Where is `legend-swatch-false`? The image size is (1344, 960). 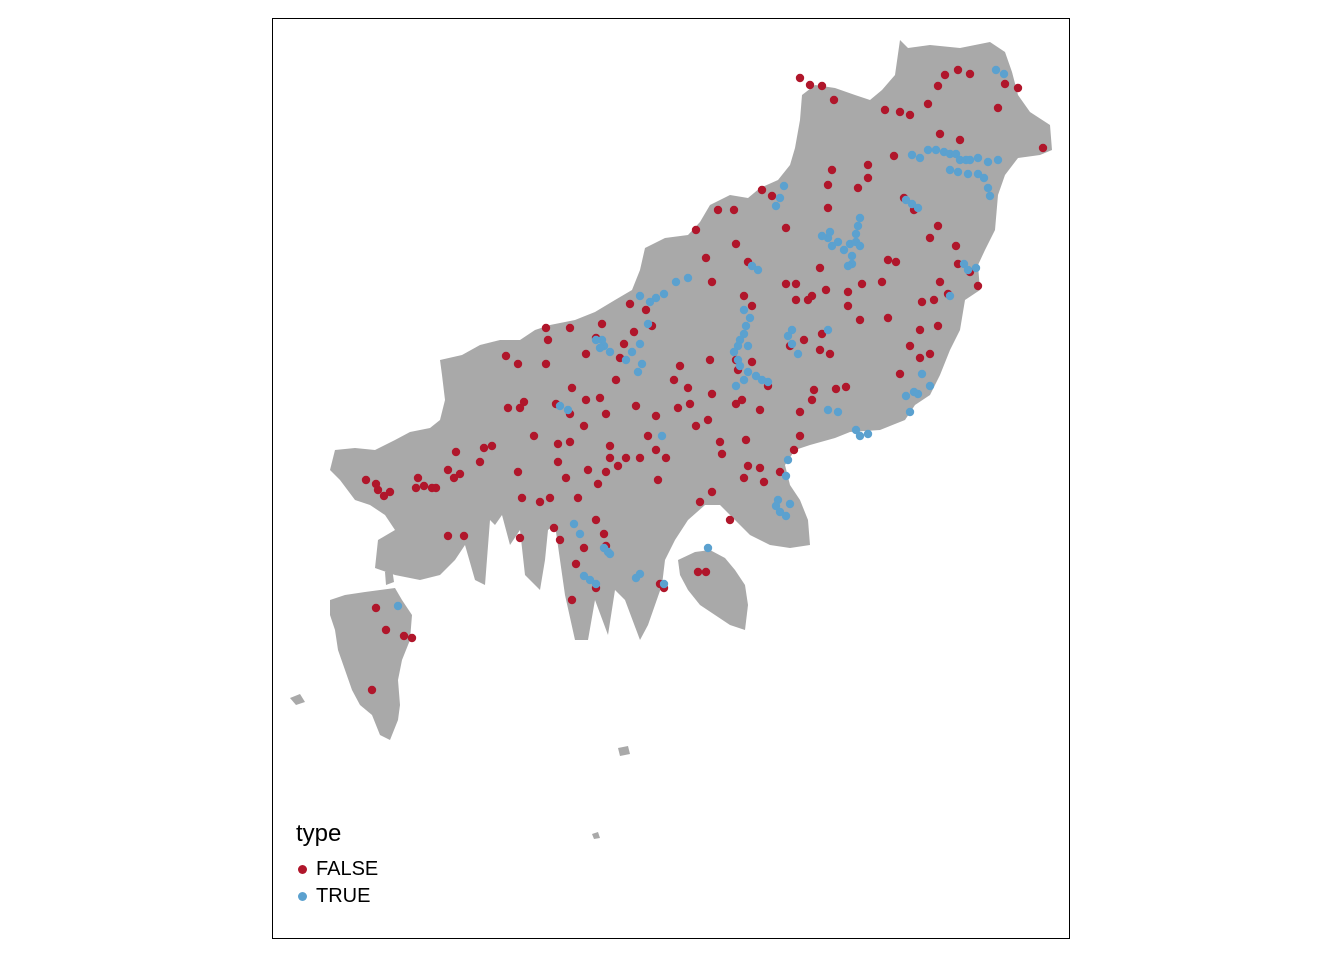 legend-swatch-false is located at coordinates (302, 869).